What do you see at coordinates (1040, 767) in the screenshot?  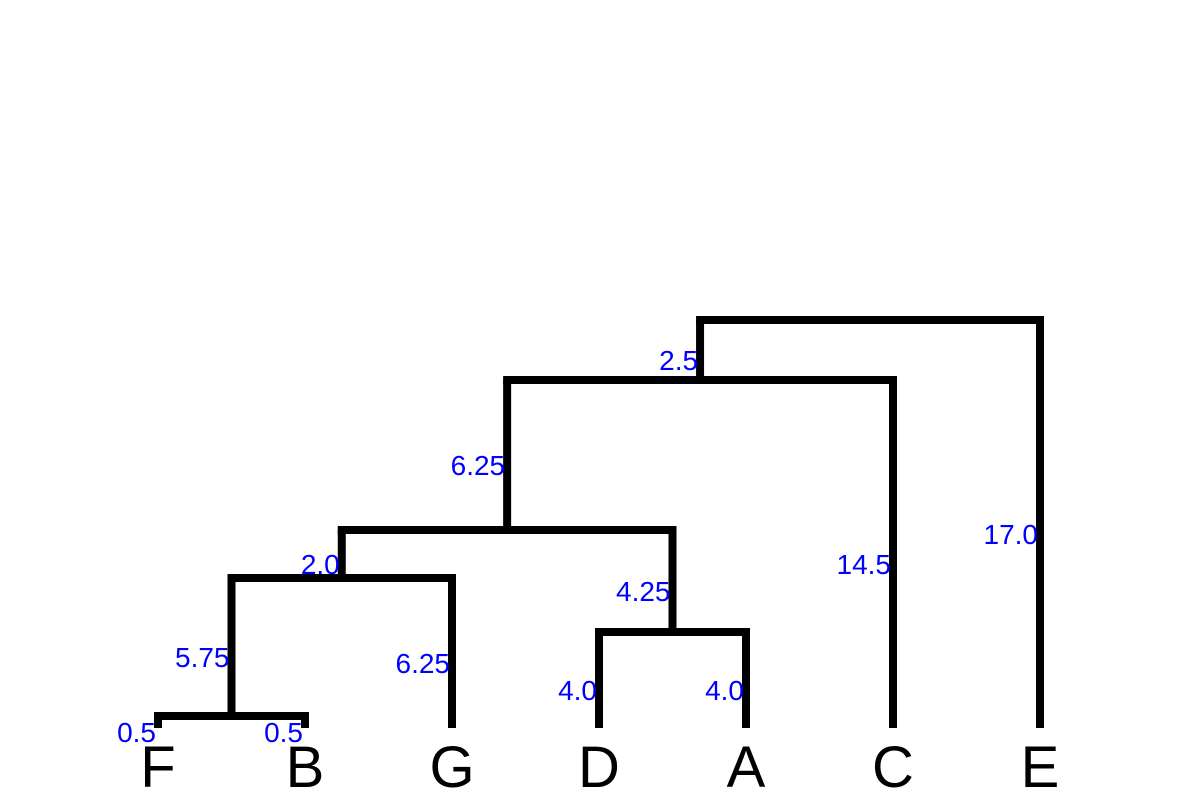 I see `leaf-label-E: E` at bounding box center [1040, 767].